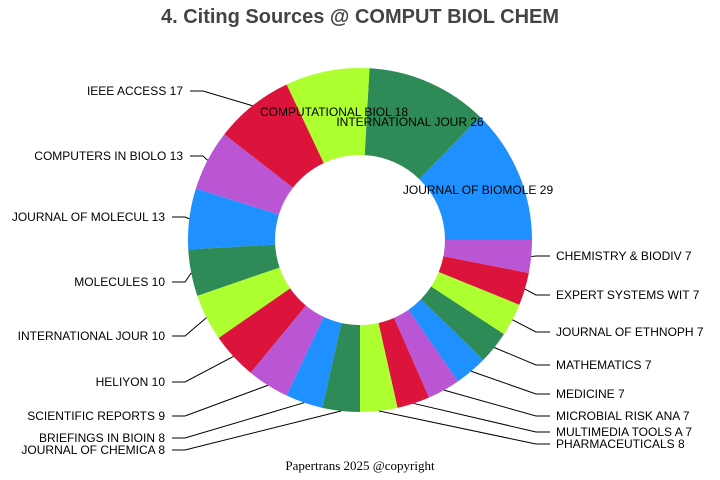 The height and width of the screenshot is (480, 720). Describe the element at coordinates (88, 217) in the screenshot. I see `slice-label: JOURNAL OF MOLECUL 13` at that location.